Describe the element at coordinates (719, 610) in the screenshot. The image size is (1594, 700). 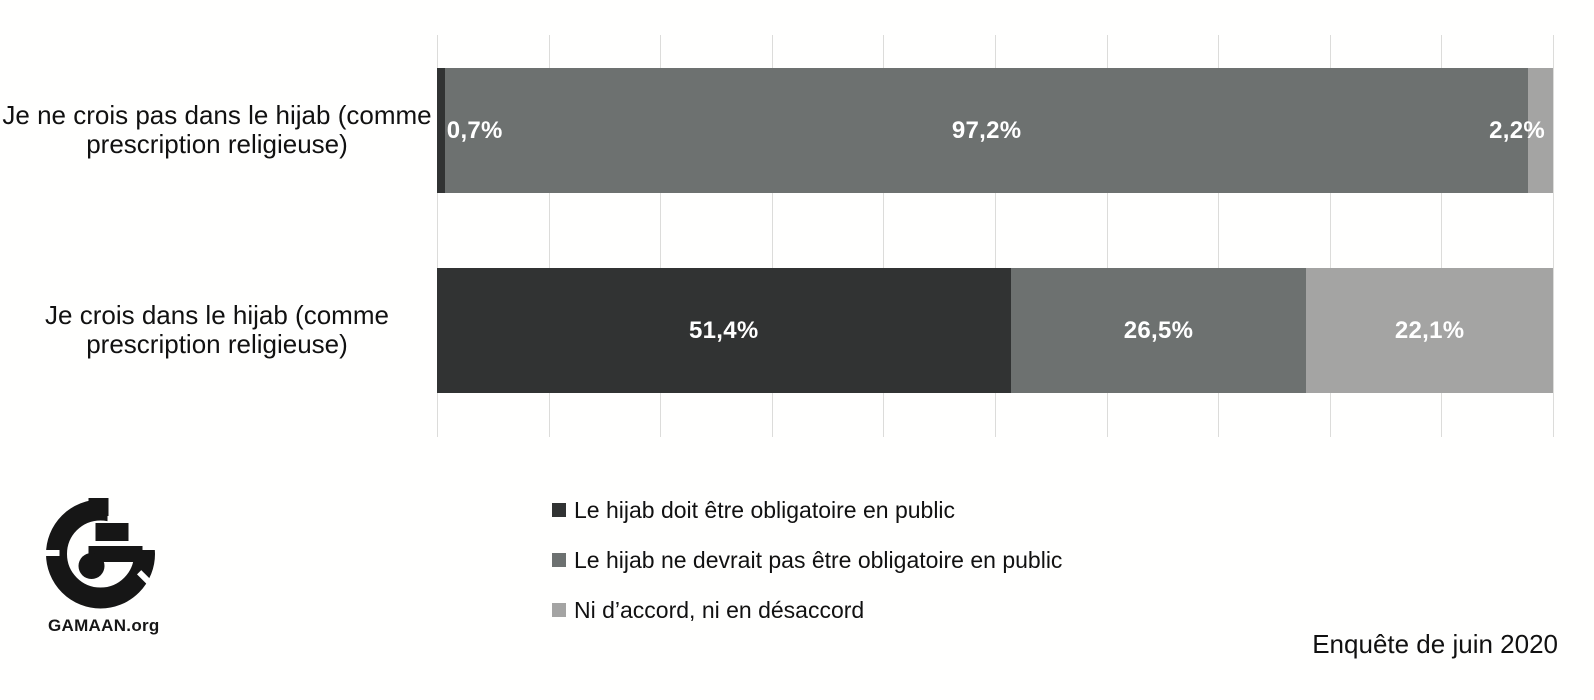
I see `legend-label: Ni d’accord, ni en désaccord` at that location.